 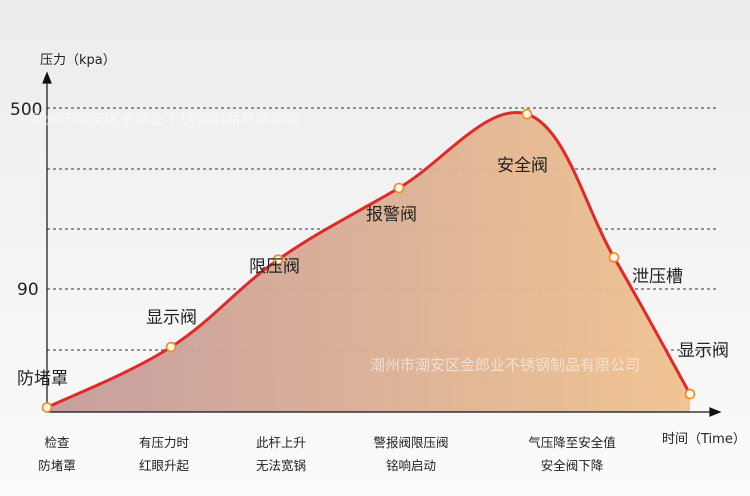 What do you see at coordinates (657, 277) in the screenshot?
I see `point-label-xieyacao: 泄压槽` at bounding box center [657, 277].